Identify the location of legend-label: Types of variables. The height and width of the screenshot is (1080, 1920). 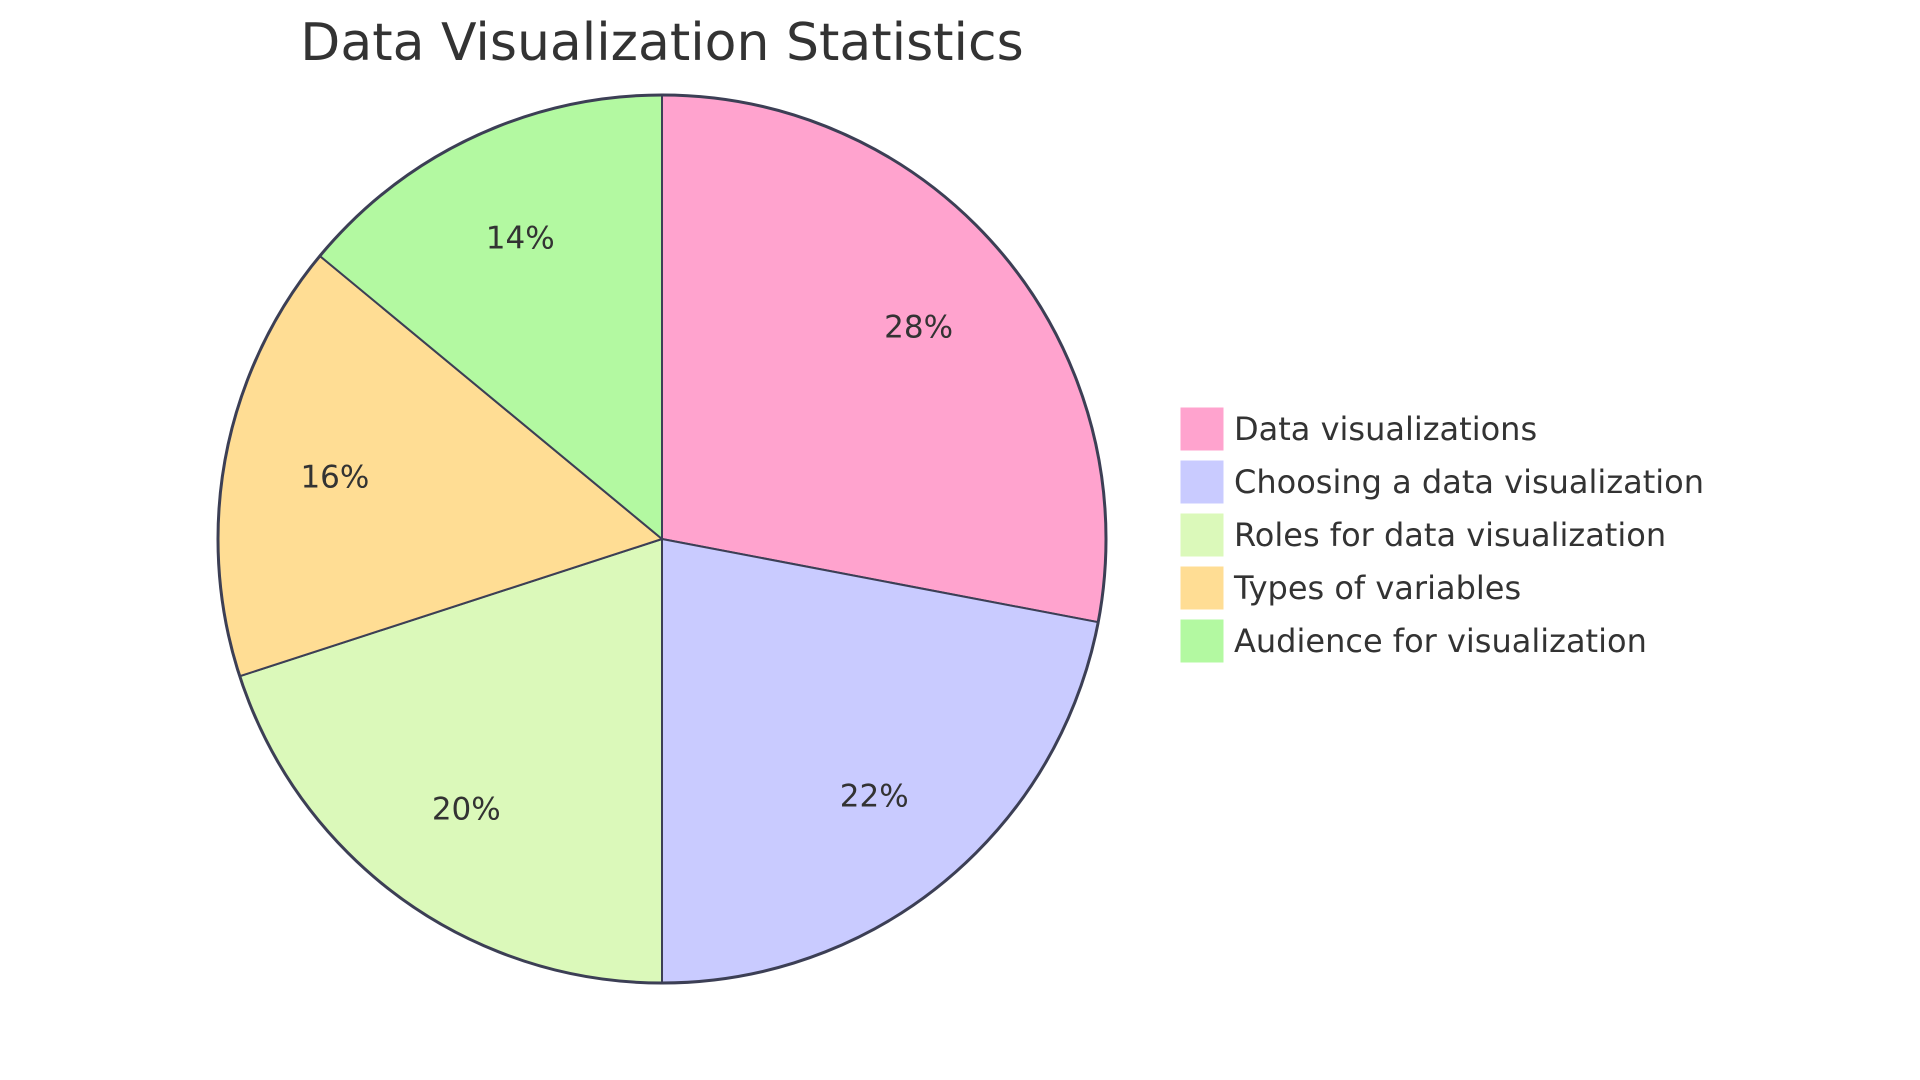
(1377, 588).